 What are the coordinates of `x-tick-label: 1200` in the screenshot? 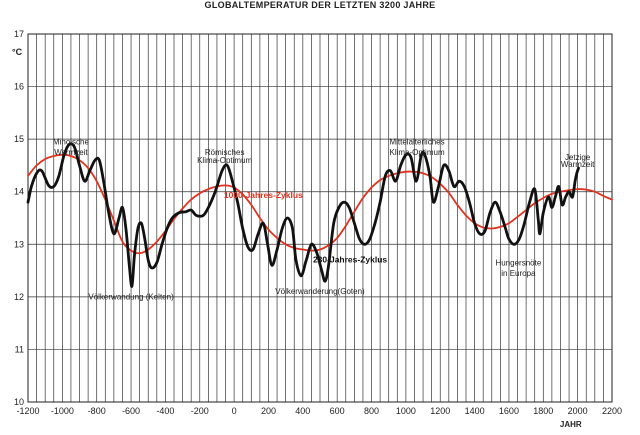 It's located at (440, 411).